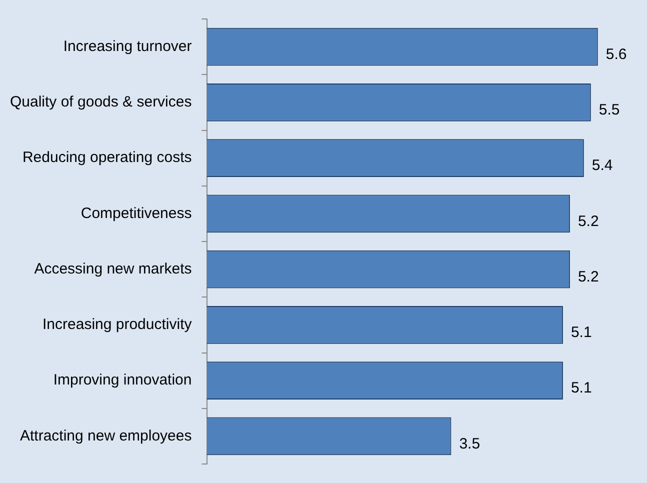 The height and width of the screenshot is (483, 647). What do you see at coordinates (469, 443) in the screenshot?
I see `data-label: 3.5` at bounding box center [469, 443].